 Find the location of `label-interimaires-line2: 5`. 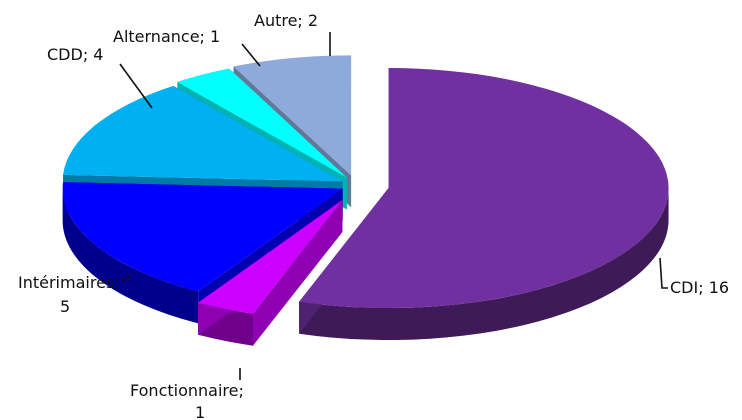

label-interimaires-line2: 5 is located at coordinates (65, 306).